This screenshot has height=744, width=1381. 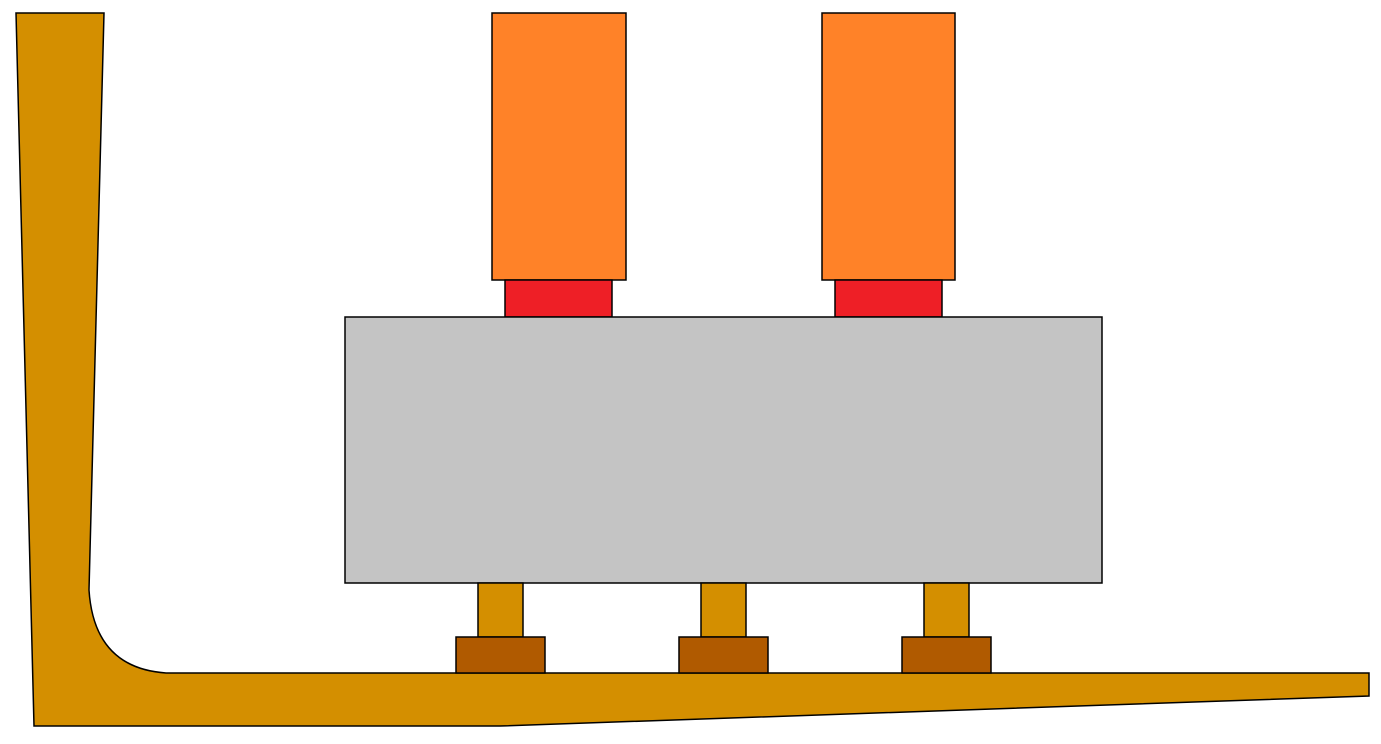 I want to click on support-foot-middle, so click(x=723, y=655).